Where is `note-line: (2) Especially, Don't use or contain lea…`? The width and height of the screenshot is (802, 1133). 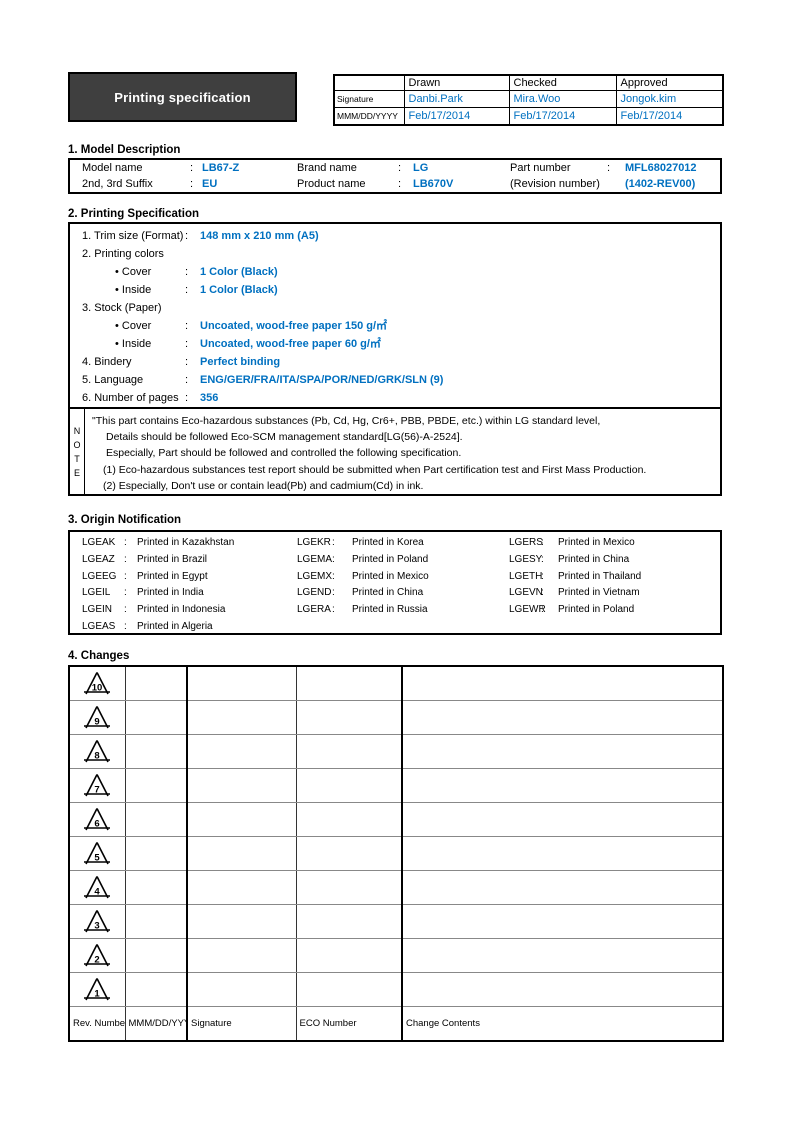 note-line: (2) Especially, Don't use or contain lea… is located at coordinates (263, 485).